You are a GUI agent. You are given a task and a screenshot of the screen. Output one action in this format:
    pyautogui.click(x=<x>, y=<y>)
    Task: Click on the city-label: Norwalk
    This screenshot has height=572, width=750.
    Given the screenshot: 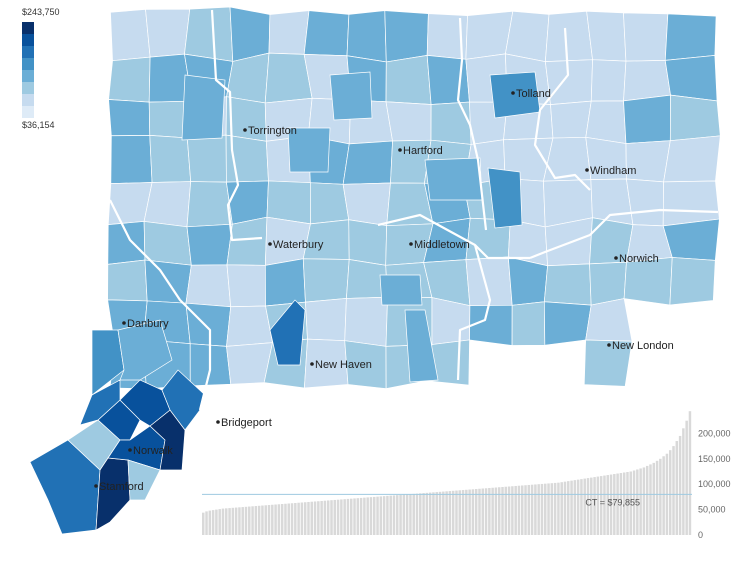 What is the action you would take?
    pyautogui.click(x=153, y=451)
    